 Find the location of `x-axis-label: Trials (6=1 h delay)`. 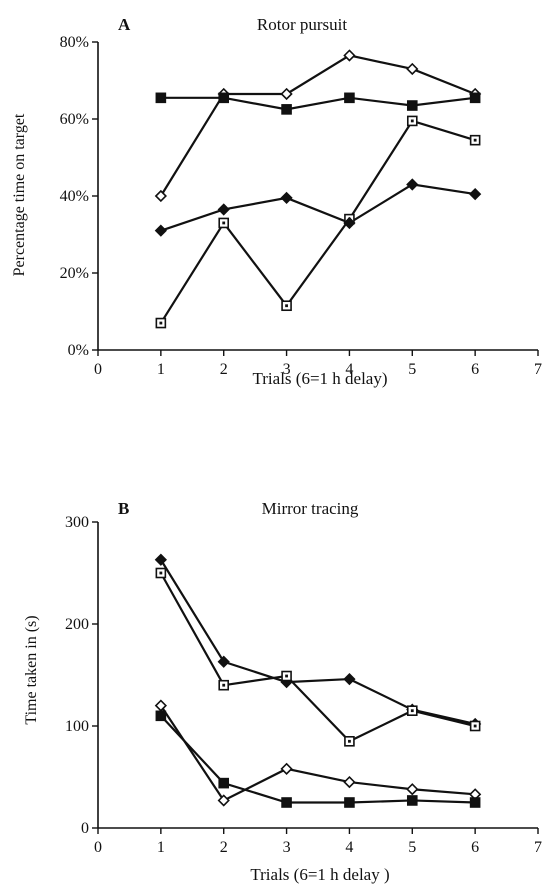

x-axis-label: Trials (6=1 h delay) is located at coordinates (319, 378).